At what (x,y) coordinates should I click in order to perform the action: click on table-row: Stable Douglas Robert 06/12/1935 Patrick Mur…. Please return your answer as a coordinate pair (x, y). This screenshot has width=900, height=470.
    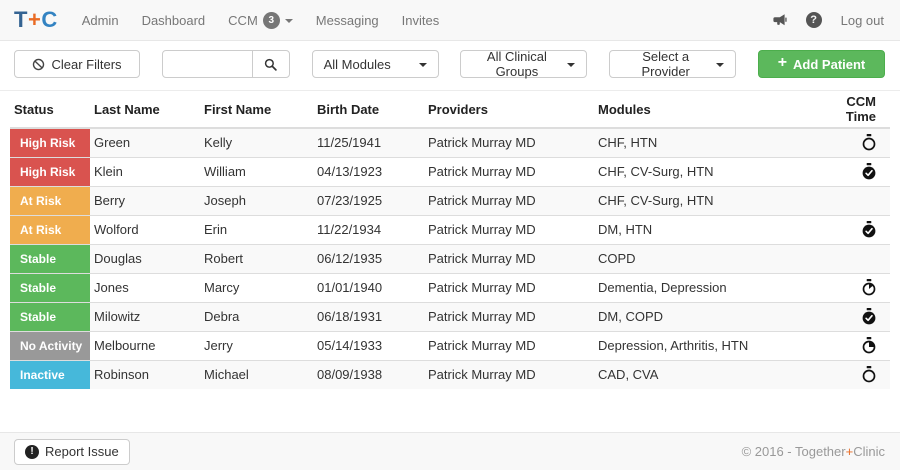
    Looking at the image, I should click on (450, 258).